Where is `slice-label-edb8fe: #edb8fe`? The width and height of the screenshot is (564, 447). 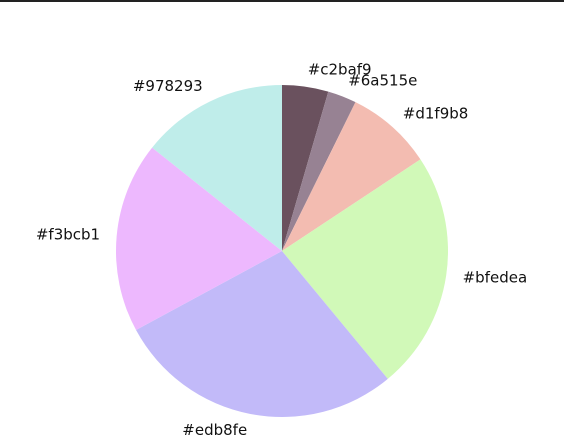
slice-label-edb8fe: #edb8fe is located at coordinates (214, 430).